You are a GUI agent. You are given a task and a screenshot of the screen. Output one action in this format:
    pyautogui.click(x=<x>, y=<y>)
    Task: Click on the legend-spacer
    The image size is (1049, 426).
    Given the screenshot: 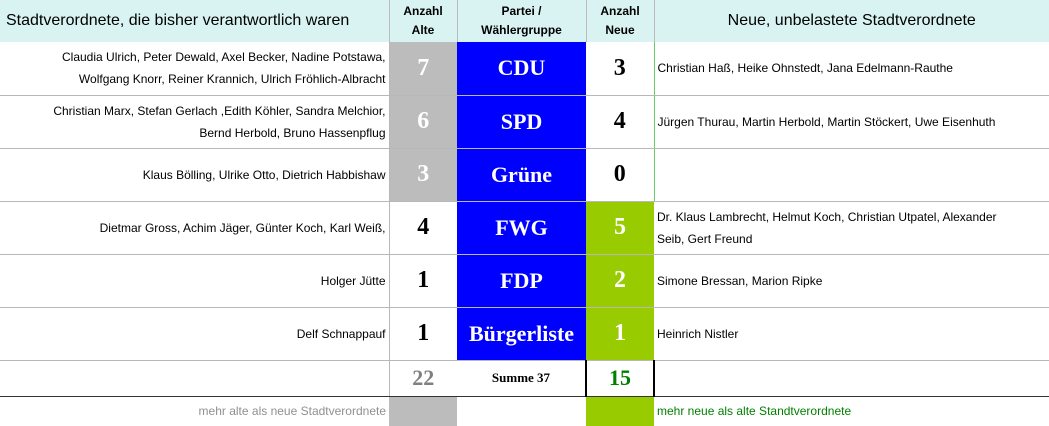 What is the action you would take?
    pyautogui.click(x=521, y=411)
    